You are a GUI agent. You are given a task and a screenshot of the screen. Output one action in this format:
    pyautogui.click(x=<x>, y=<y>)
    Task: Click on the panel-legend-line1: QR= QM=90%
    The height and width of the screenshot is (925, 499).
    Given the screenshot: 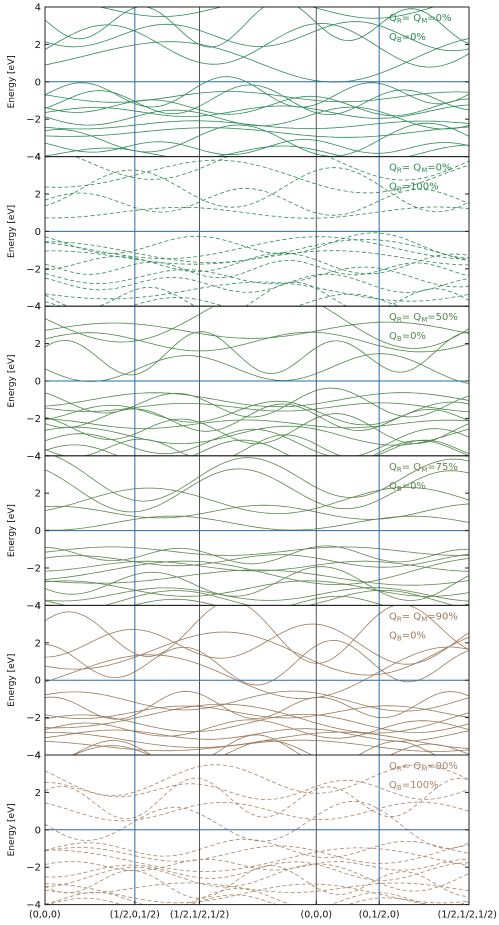 What is the action you would take?
    pyautogui.click(x=423, y=617)
    